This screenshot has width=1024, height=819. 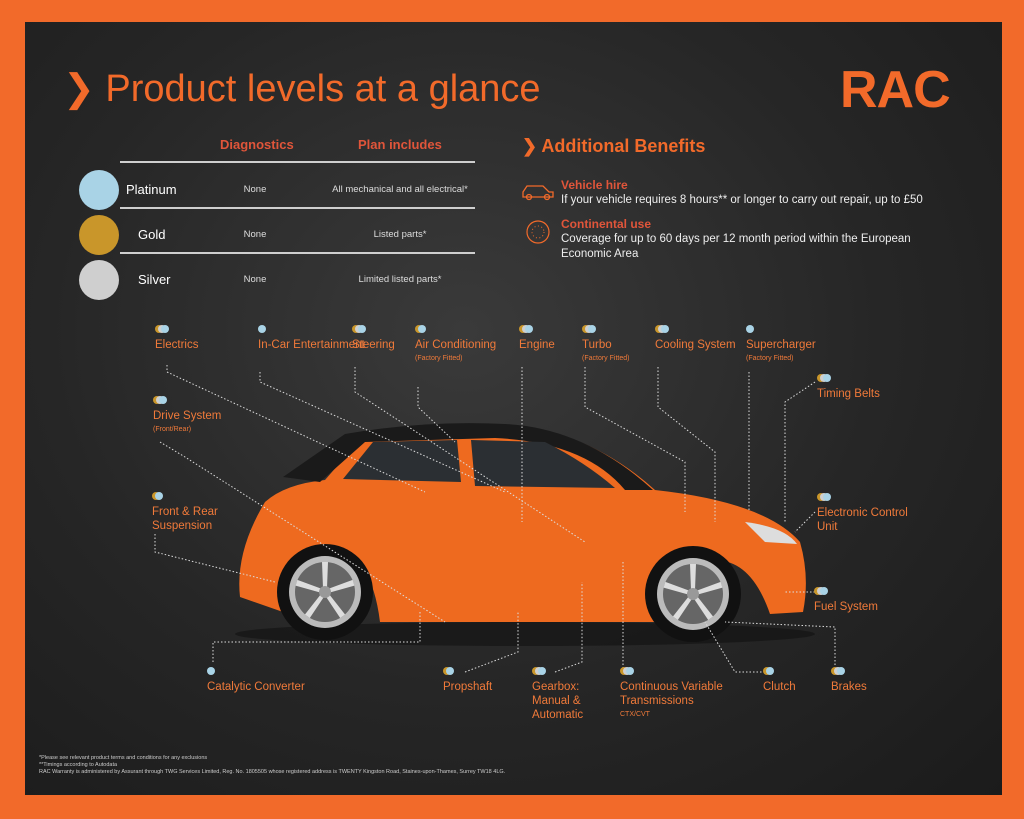 I want to click on component-label: Fuel System, so click(x=846, y=607).